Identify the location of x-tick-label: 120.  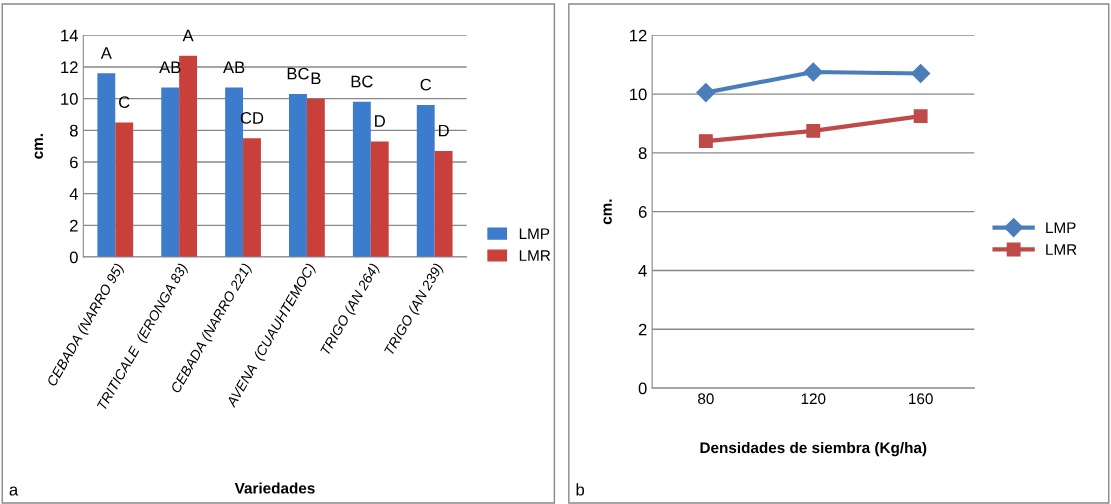
(813, 399).